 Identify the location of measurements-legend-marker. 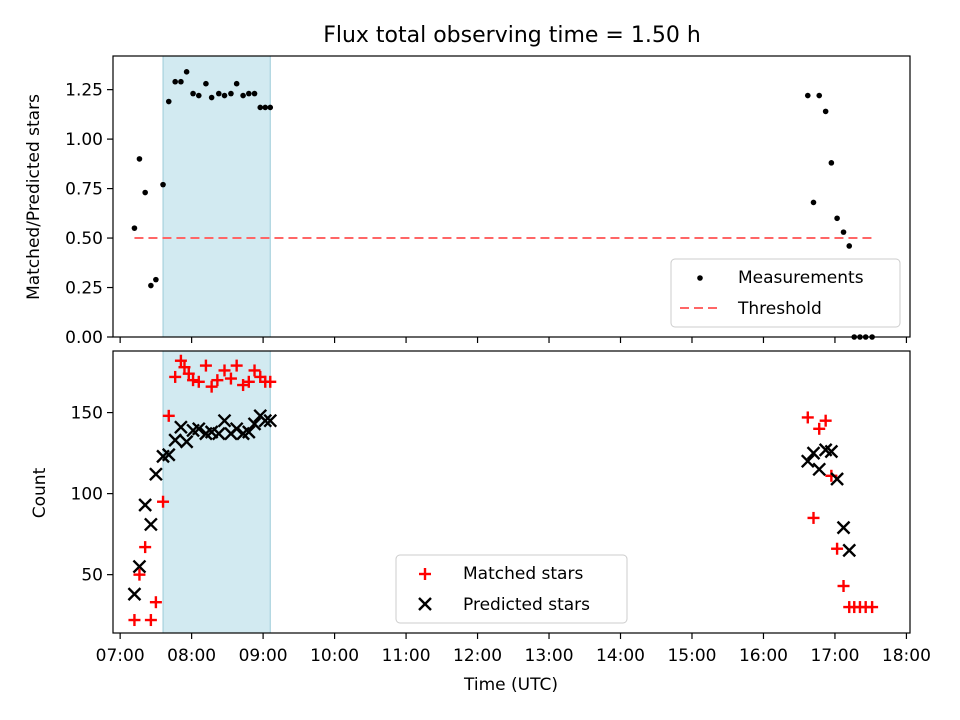
(700, 278).